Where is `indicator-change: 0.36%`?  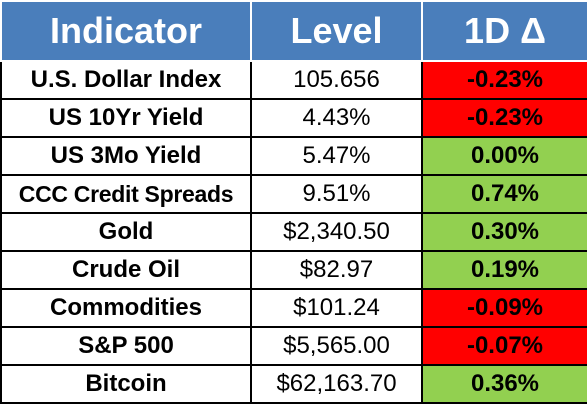 indicator-change: 0.36% is located at coordinates (504, 384).